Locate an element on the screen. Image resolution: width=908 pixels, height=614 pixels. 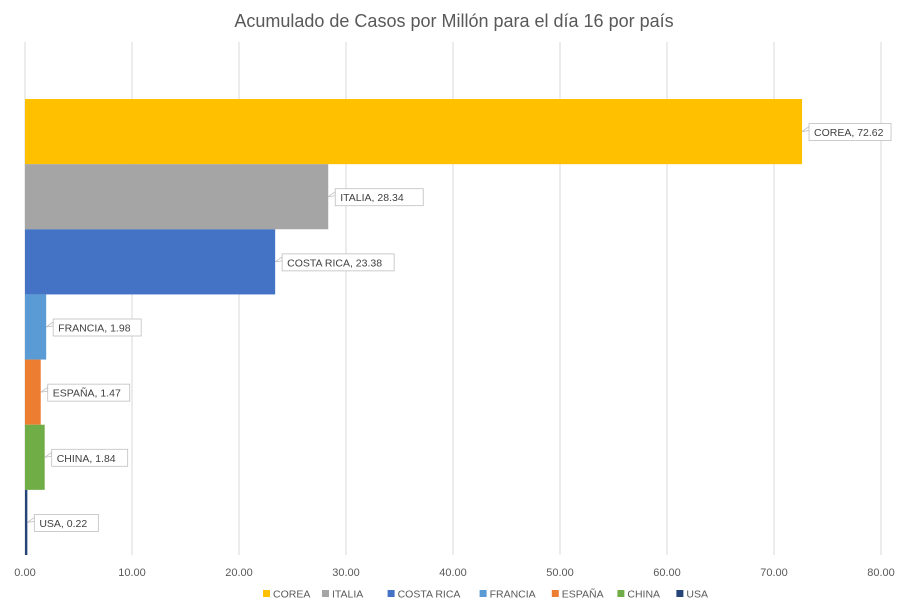
data-label: ITALIA, 28.34 is located at coordinates (372, 198).